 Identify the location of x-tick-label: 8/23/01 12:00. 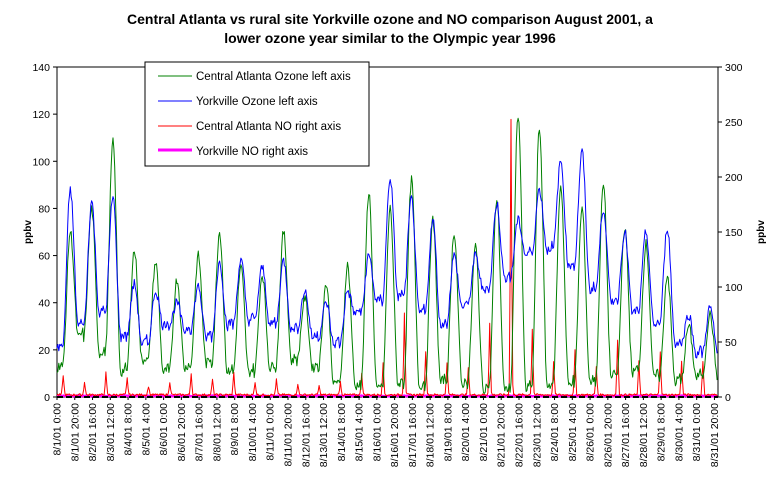
(537, 435).